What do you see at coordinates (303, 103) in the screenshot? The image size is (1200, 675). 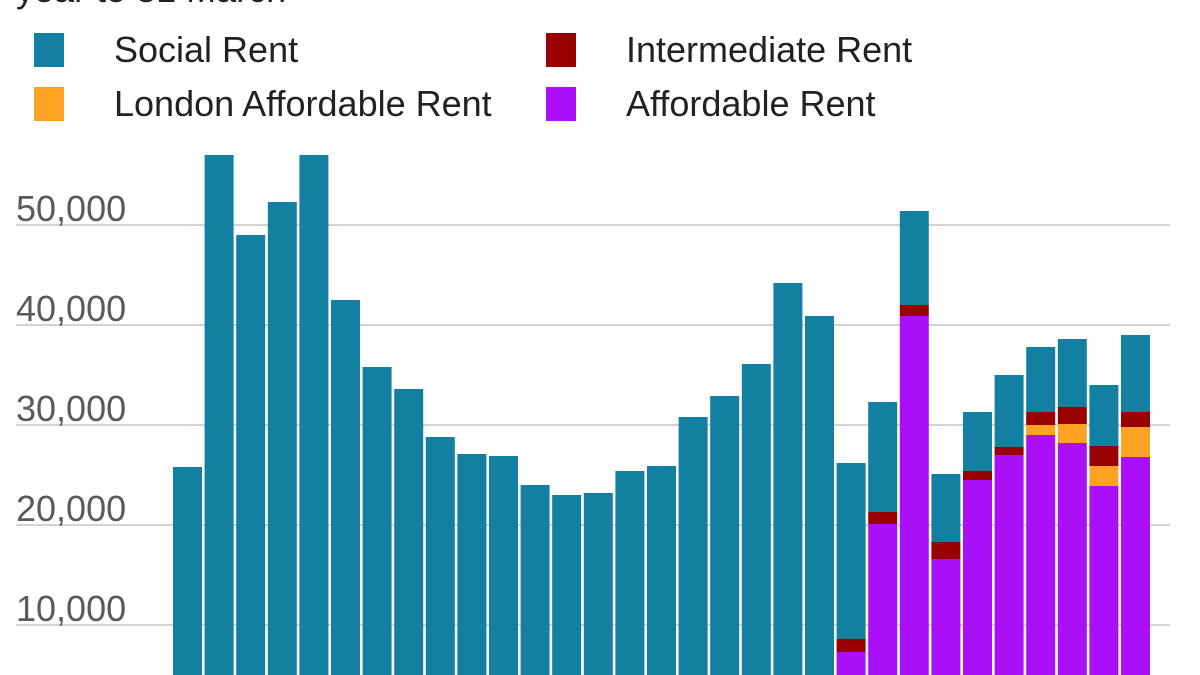 I see `legend-label-london-affordable-rent: London Affordable Rent` at bounding box center [303, 103].